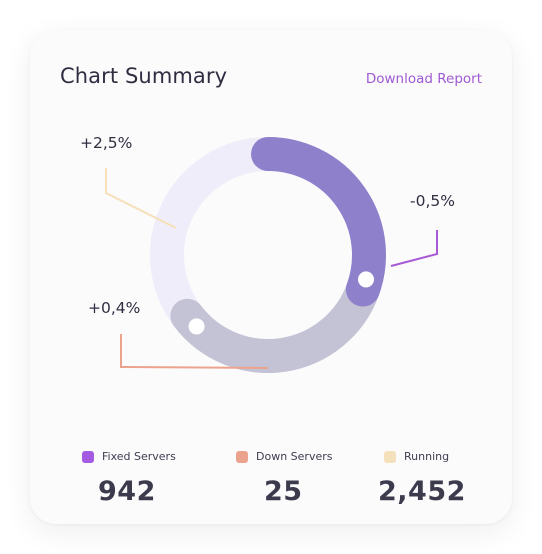  Describe the element at coordinates (106, 143) in the screenshot. I see `annotation-label: +2,5%` at that location.